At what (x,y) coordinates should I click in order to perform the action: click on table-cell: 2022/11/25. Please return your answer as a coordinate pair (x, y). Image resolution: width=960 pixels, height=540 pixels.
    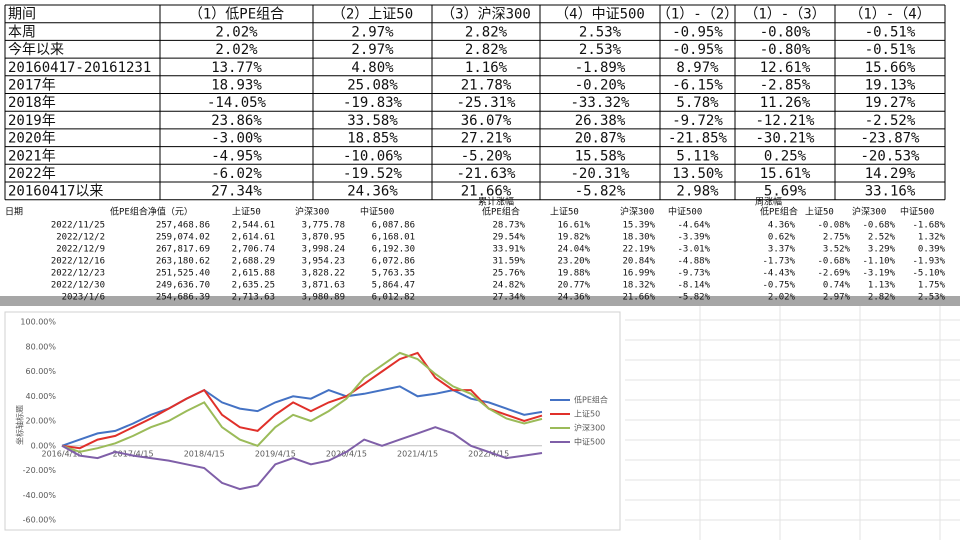
    Looking at the image, I should click on (78, 226).